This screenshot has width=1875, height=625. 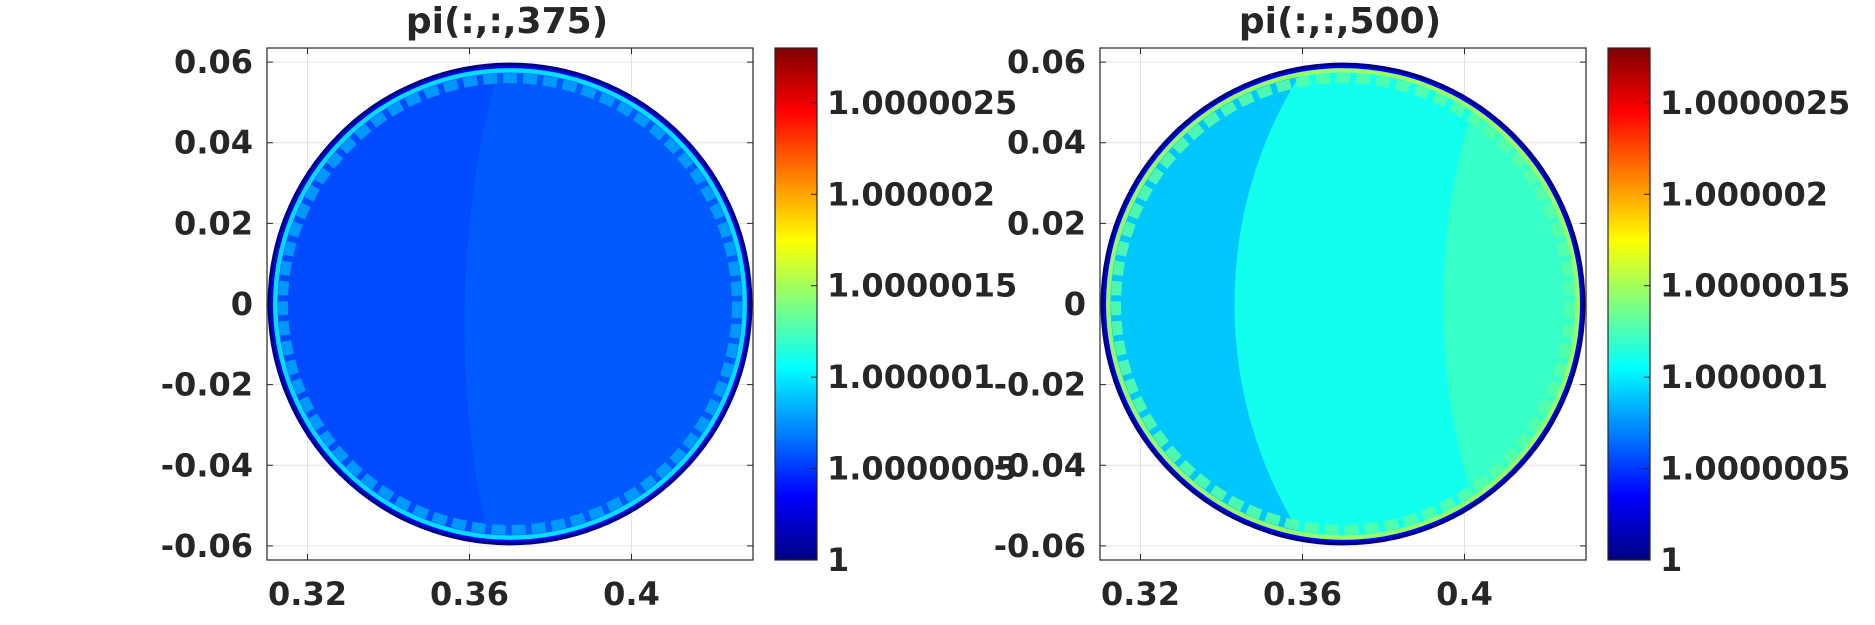 I want to click on chart-title: pi(:,:,500), so click(x=1340, y=21).